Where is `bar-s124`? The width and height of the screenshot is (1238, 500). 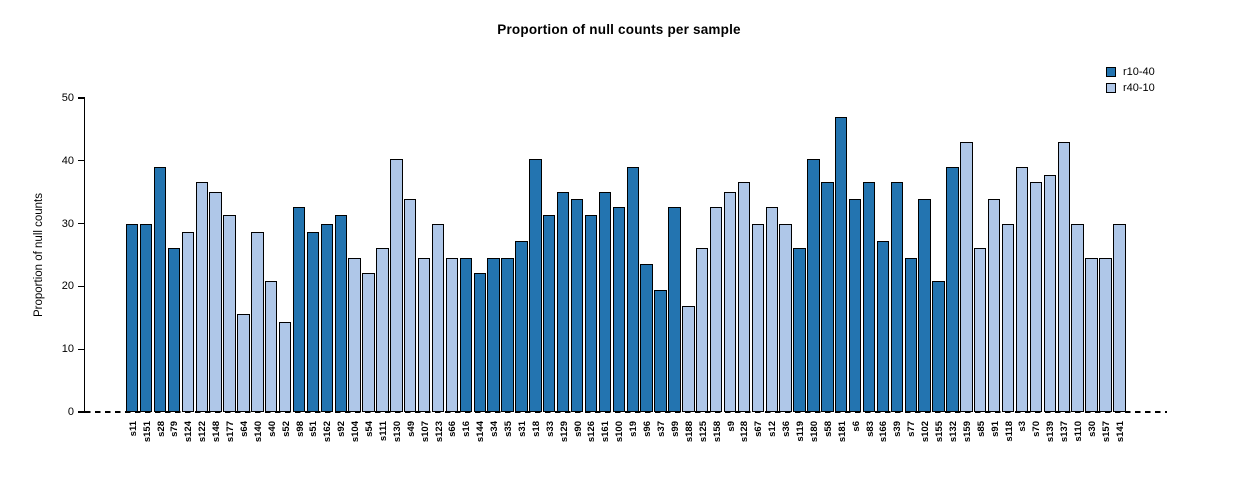
bar-s124 is located at coordinates (187, 322).